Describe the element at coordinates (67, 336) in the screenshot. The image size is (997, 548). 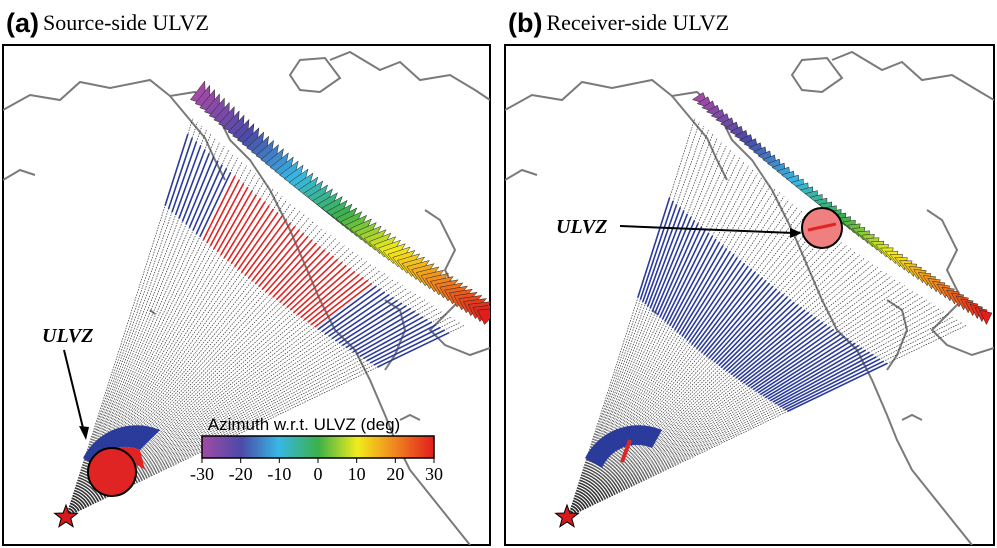
I see `panel-a-ulvz-label: ULVZ` at that location.